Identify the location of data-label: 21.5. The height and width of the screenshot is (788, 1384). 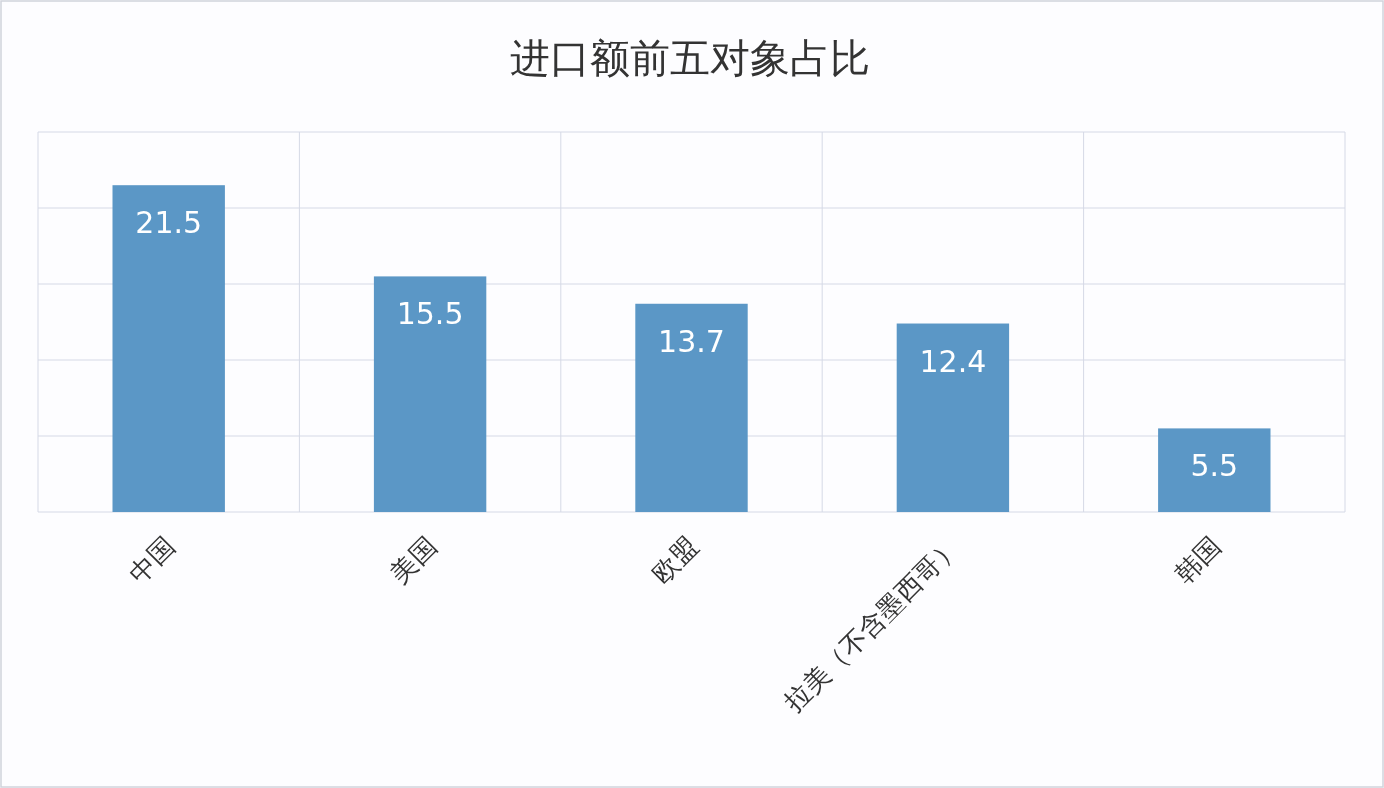
(169, 223).